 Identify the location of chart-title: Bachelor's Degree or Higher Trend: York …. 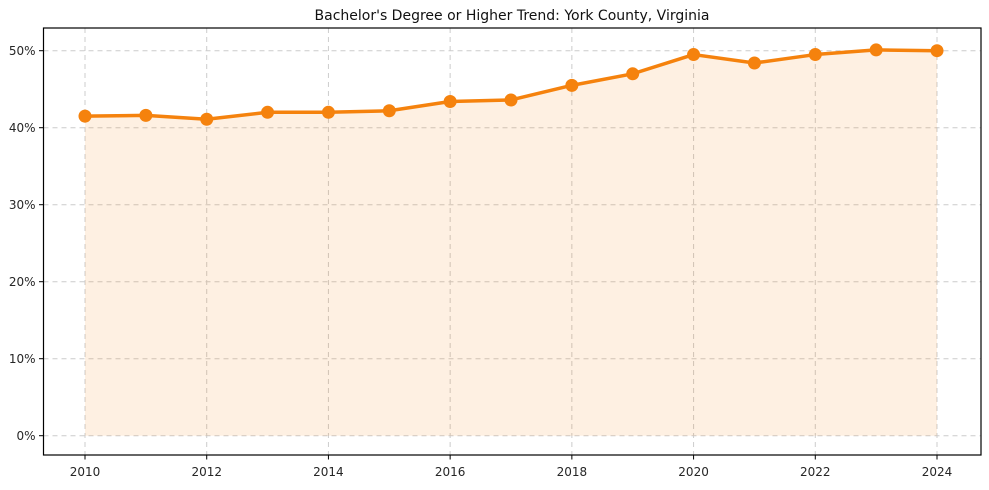
(512, 16).